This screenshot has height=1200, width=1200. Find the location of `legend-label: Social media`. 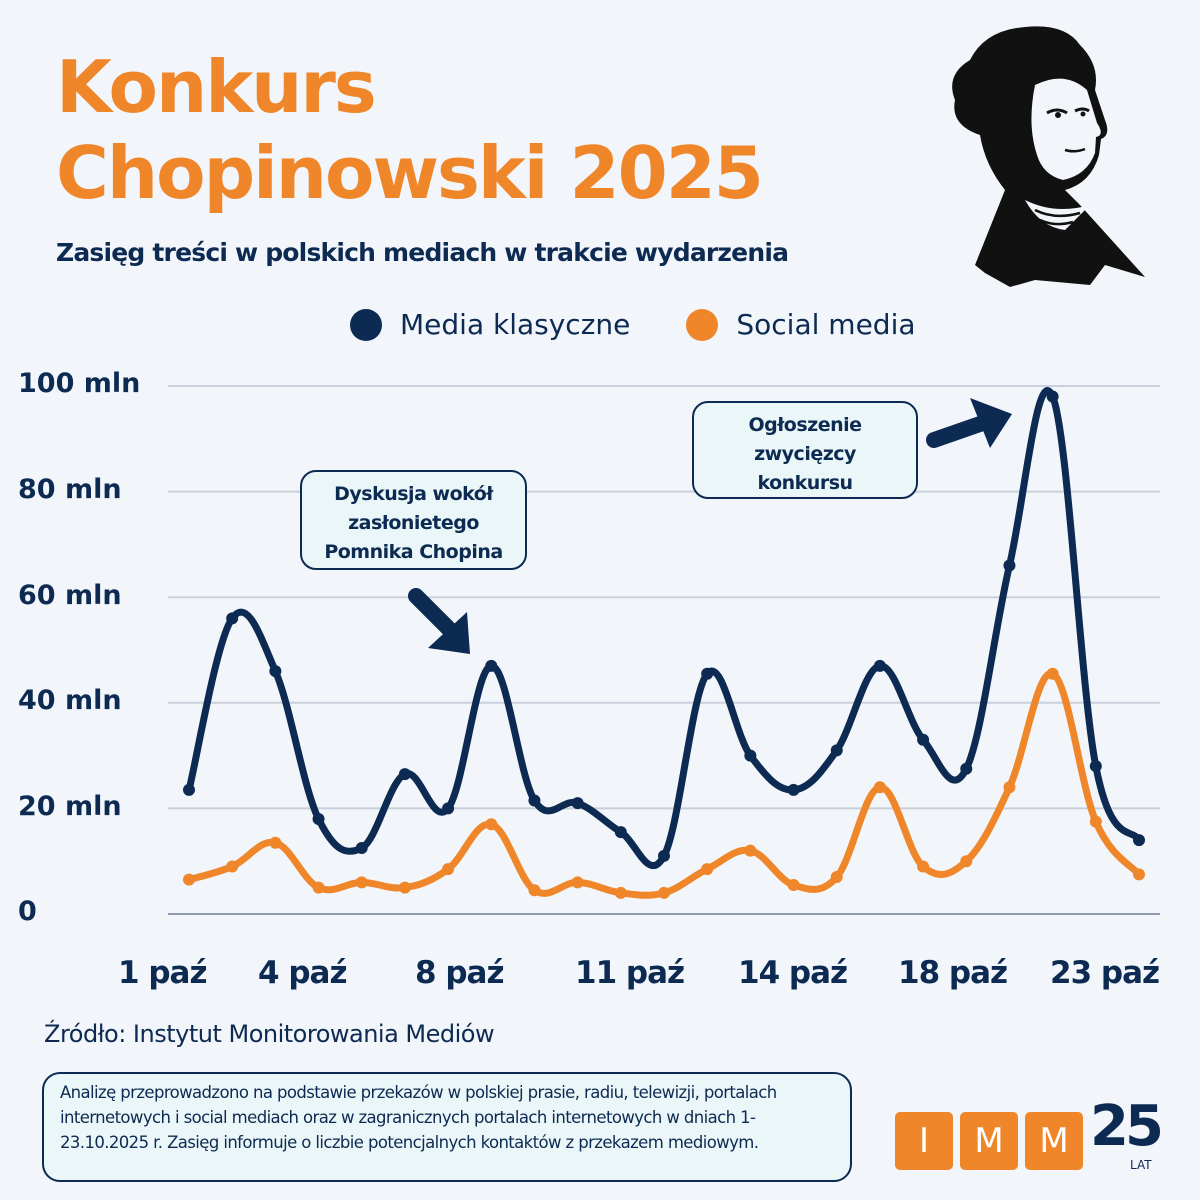

legend-label: Social media is located at coordinates (826, 324).